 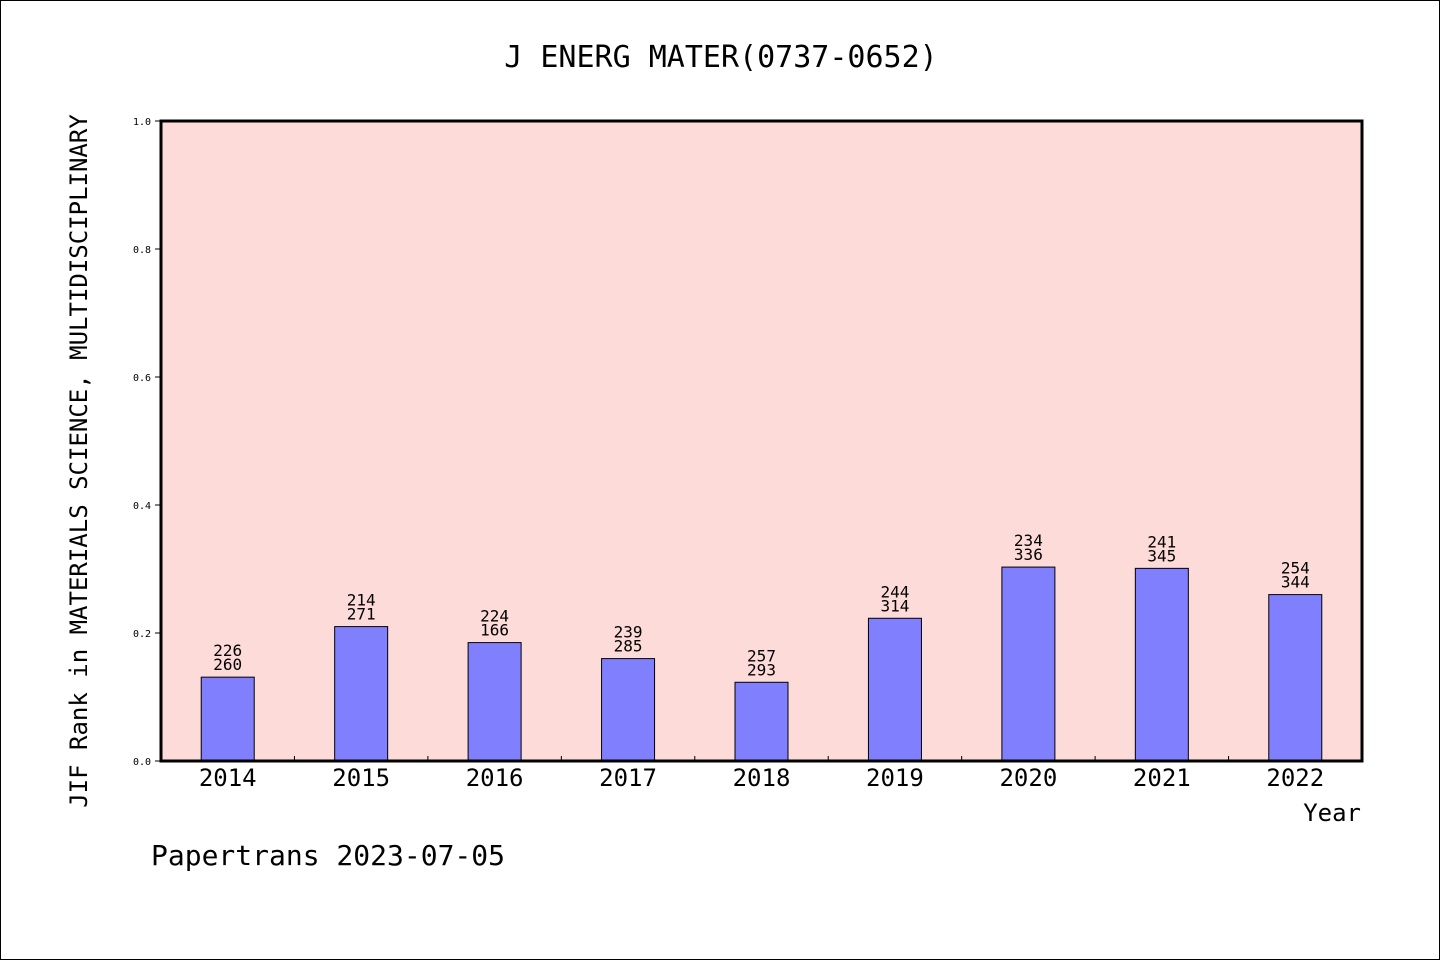 I want to click on bar-2018, so click(x=761, y=721).